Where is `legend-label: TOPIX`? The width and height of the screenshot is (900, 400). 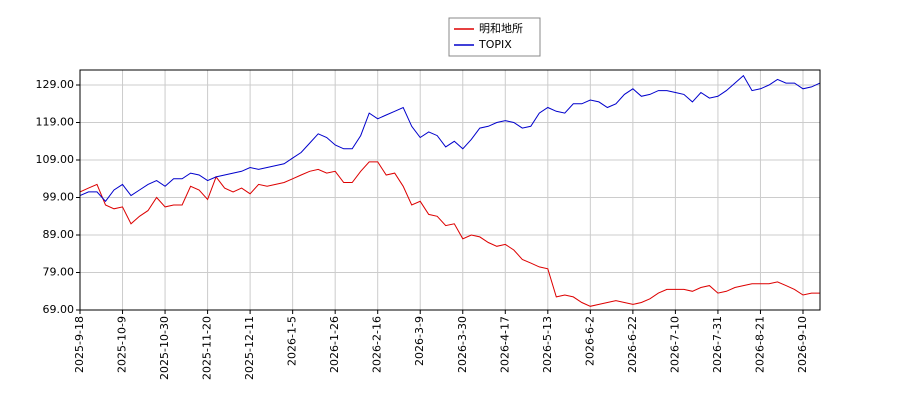
legend-label: TOPIX is located at coordinates (495, 44).